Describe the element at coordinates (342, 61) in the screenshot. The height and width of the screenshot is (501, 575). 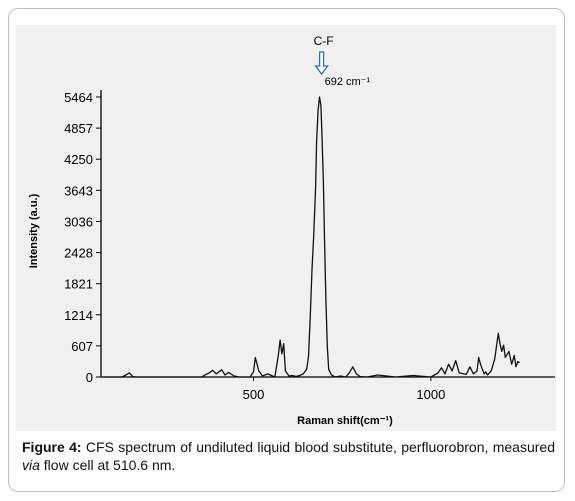
I see `annotations: C-F 692 cm⁻¹` at that location.